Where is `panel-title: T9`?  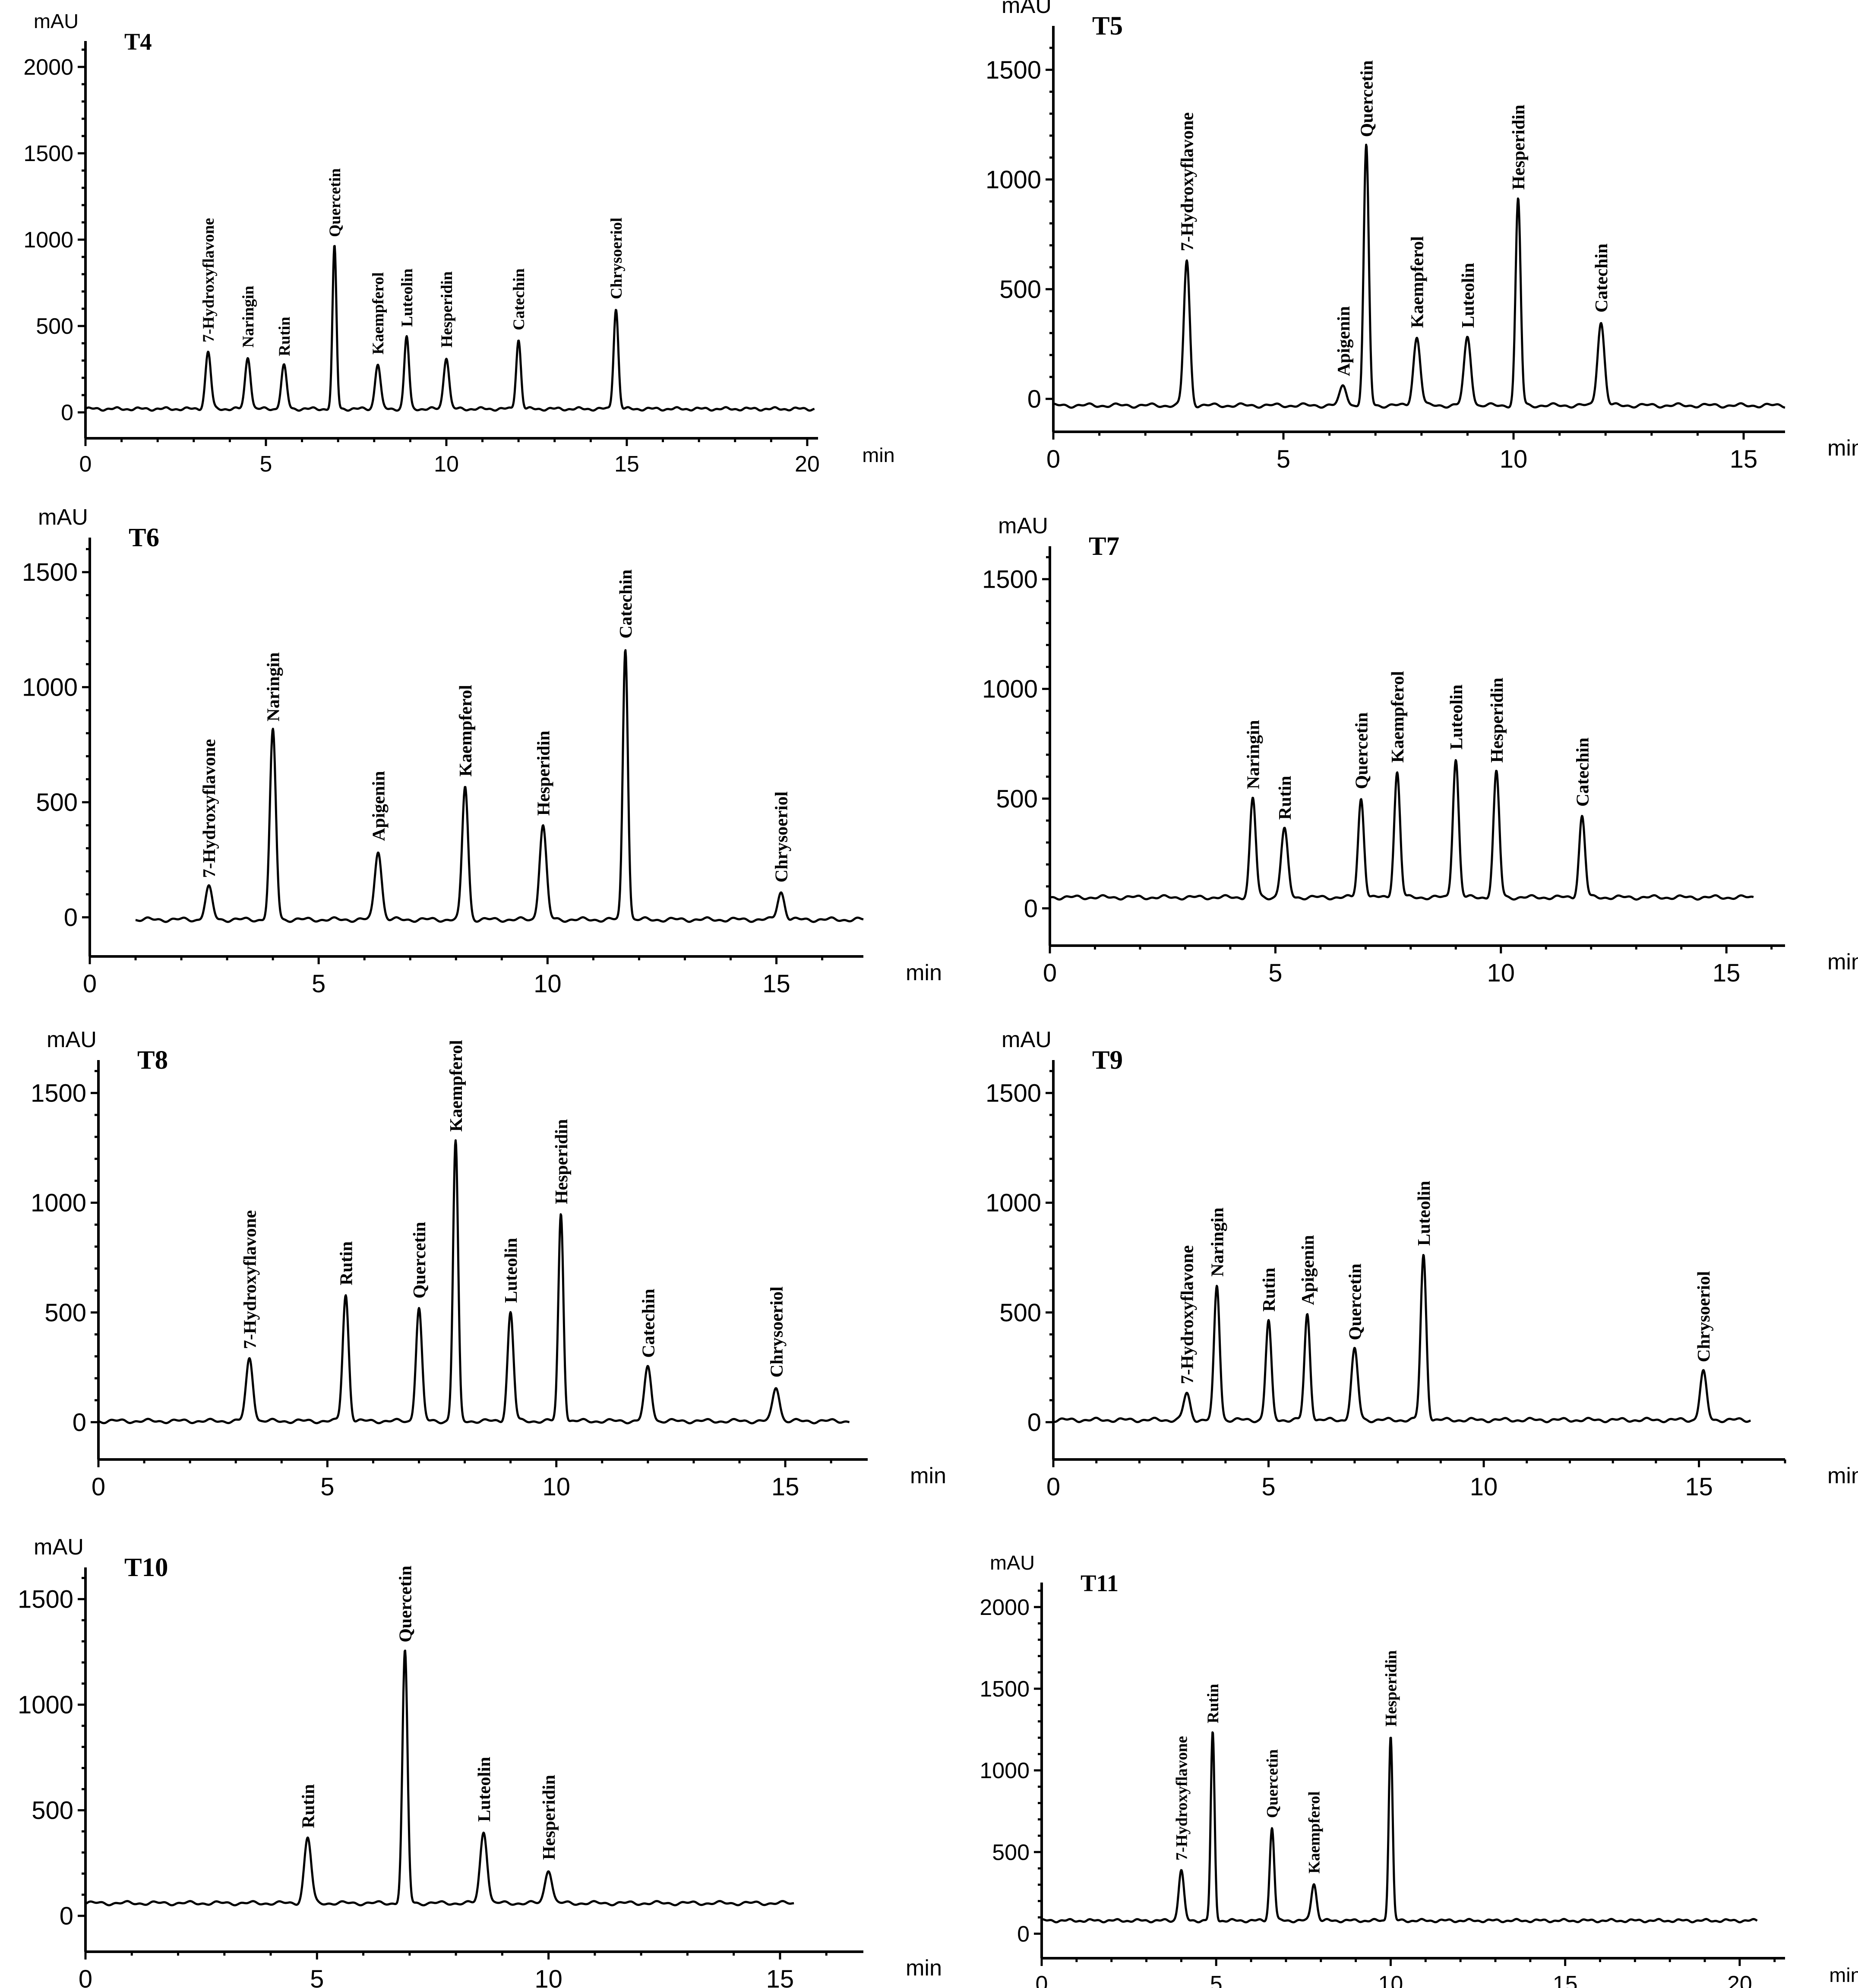 panel-title: T9 is located at coordinates (1107, 1060).